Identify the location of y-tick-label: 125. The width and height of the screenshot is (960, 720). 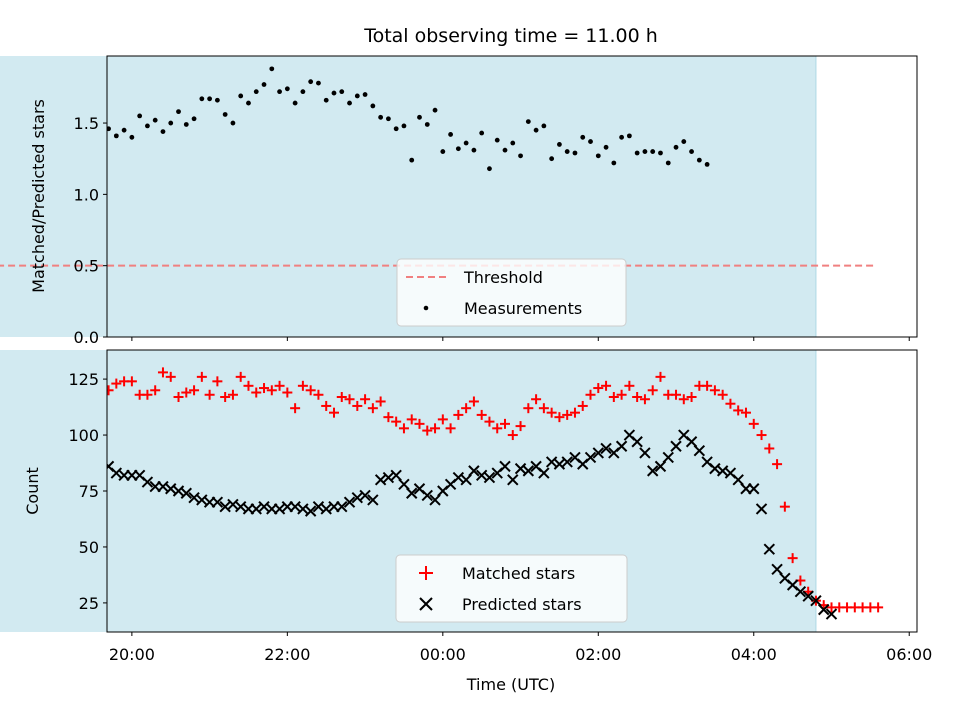
(83, 379).